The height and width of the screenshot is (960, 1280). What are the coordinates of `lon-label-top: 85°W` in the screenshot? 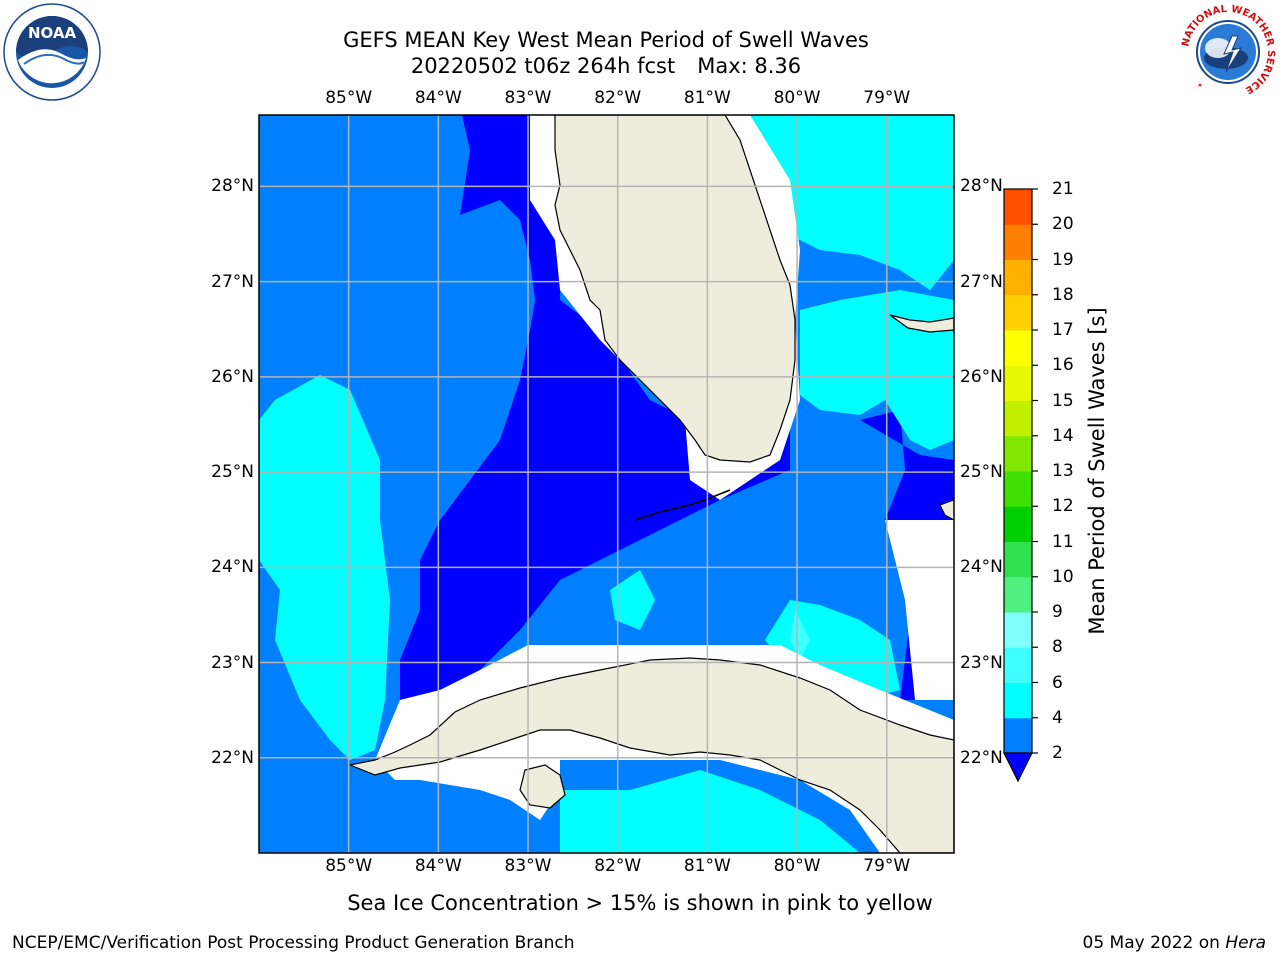 It's located at (349, 98).